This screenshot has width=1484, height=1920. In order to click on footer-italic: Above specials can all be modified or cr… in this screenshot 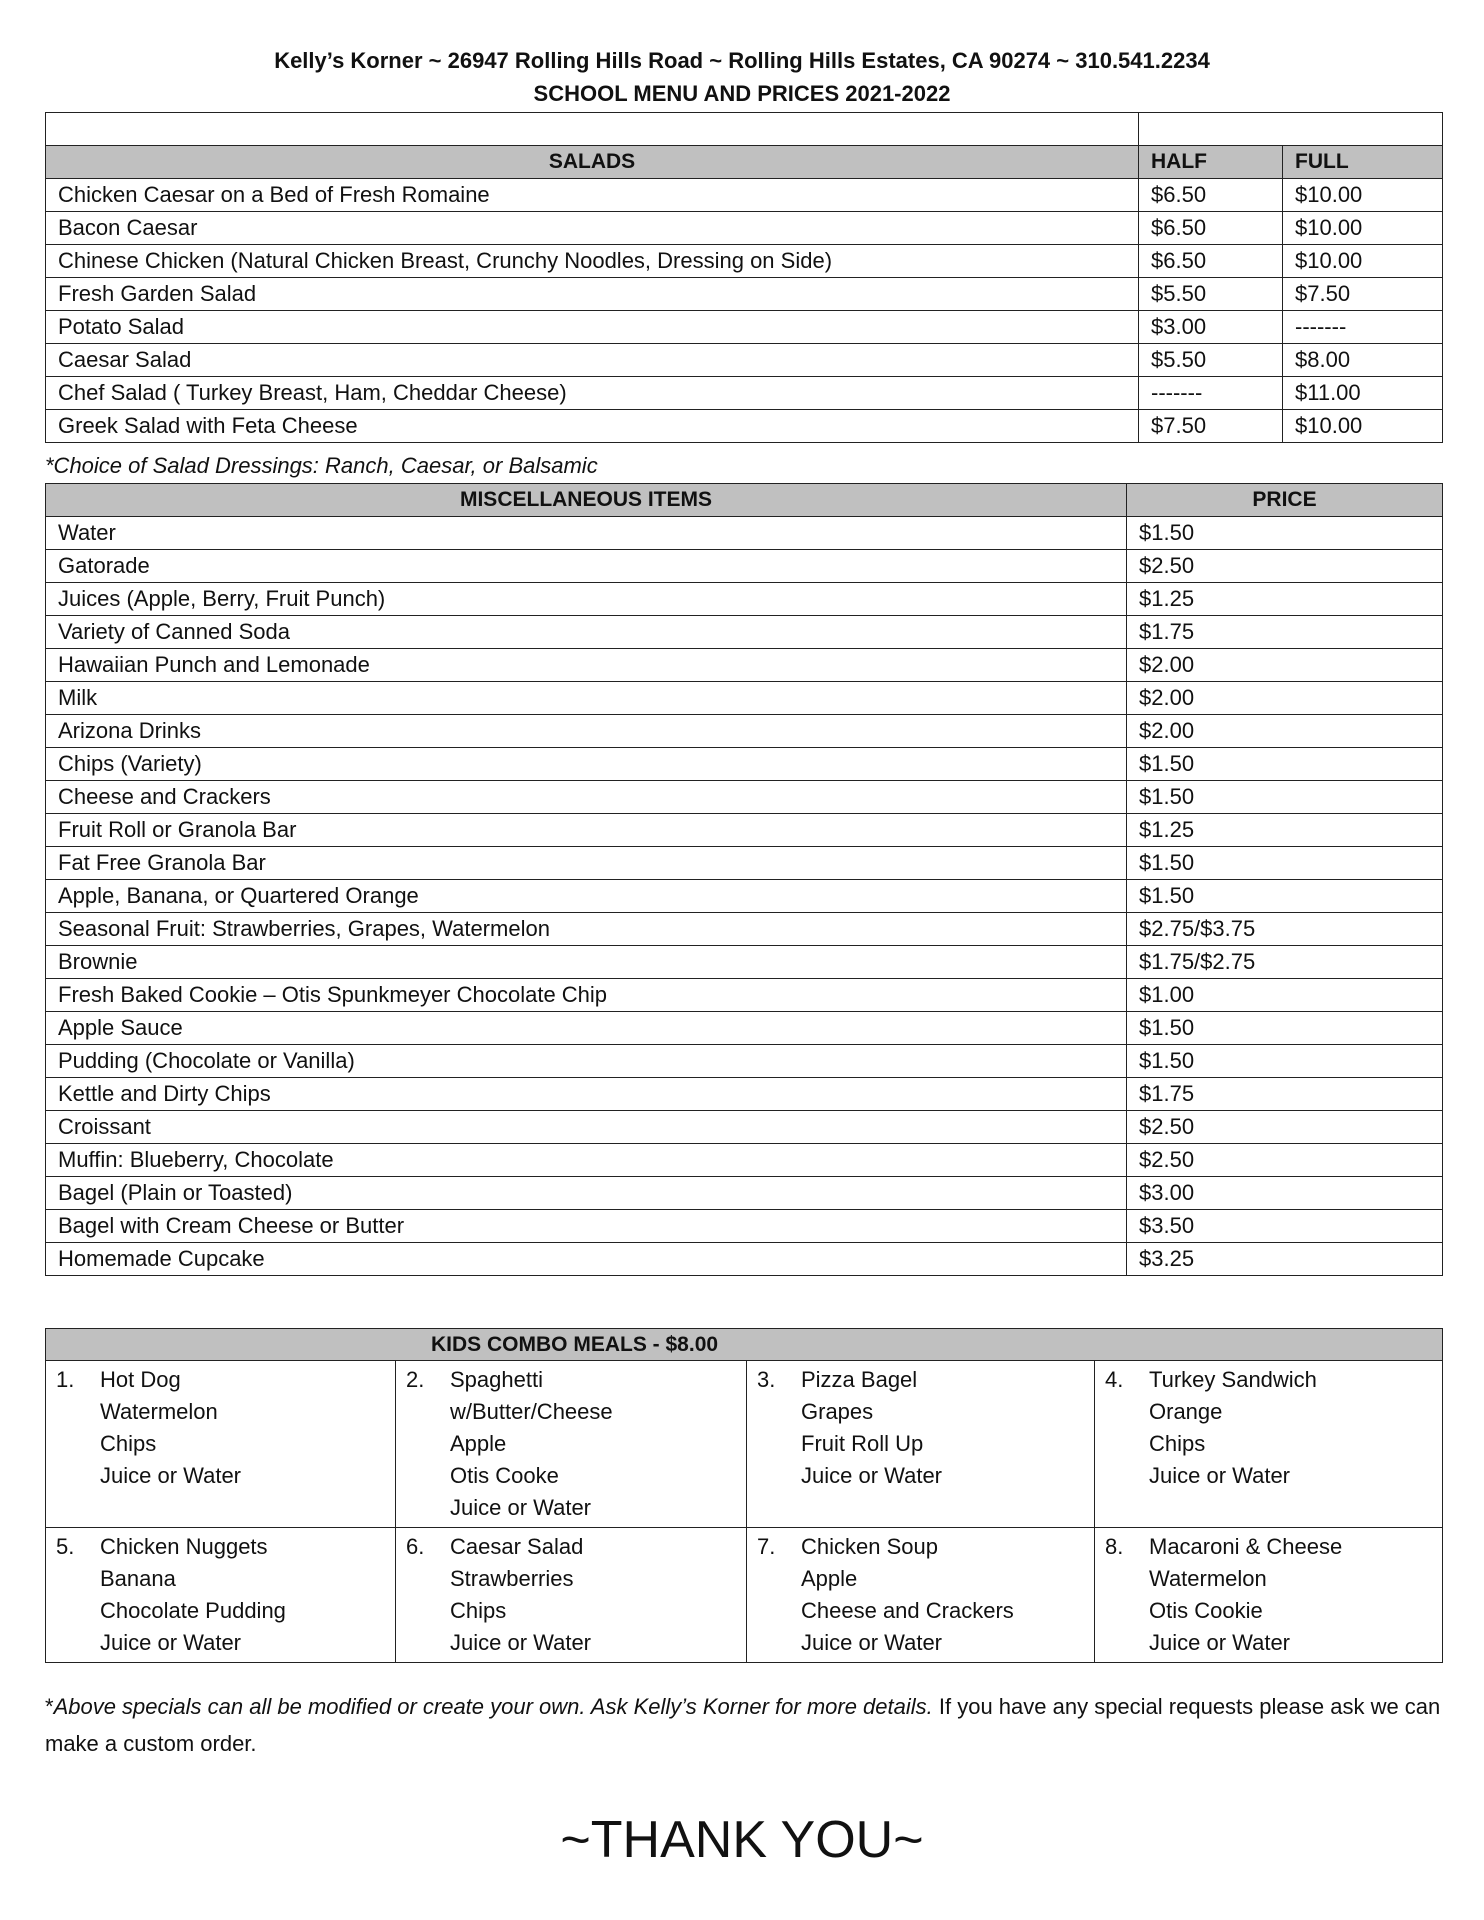, I will do `click(493, 1706)`.